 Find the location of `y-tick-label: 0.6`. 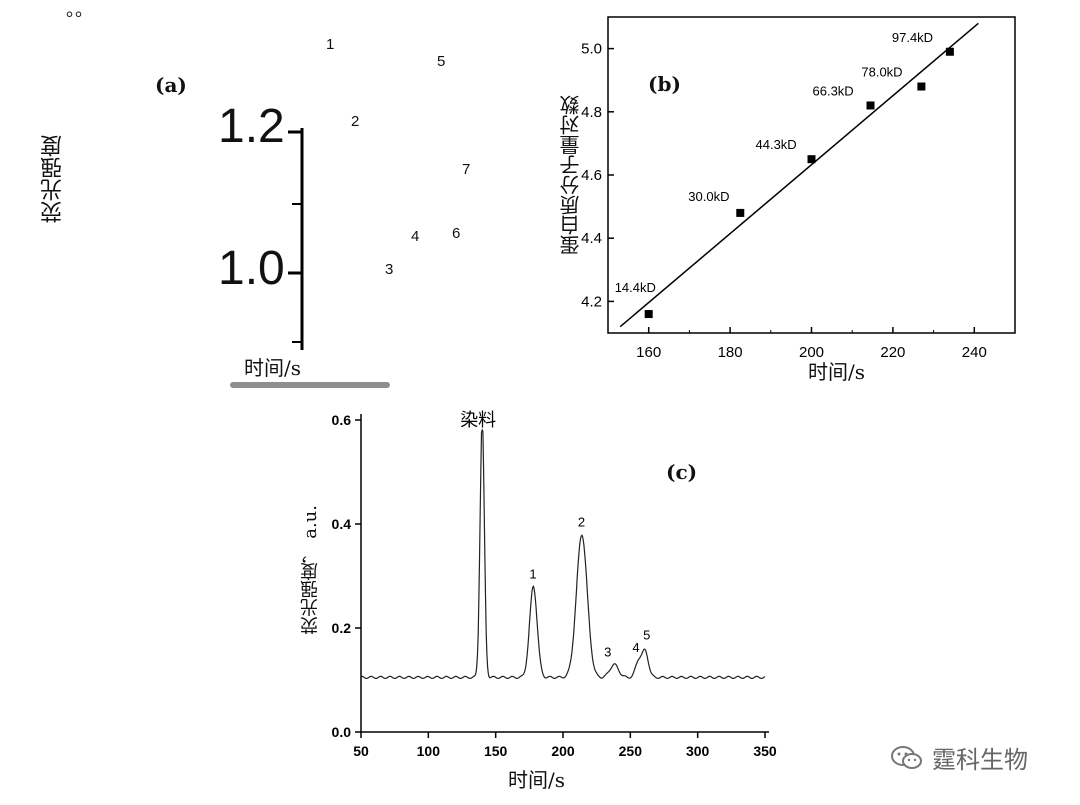

y-tick-label: 0.6 is located at coordinates (342, 420).